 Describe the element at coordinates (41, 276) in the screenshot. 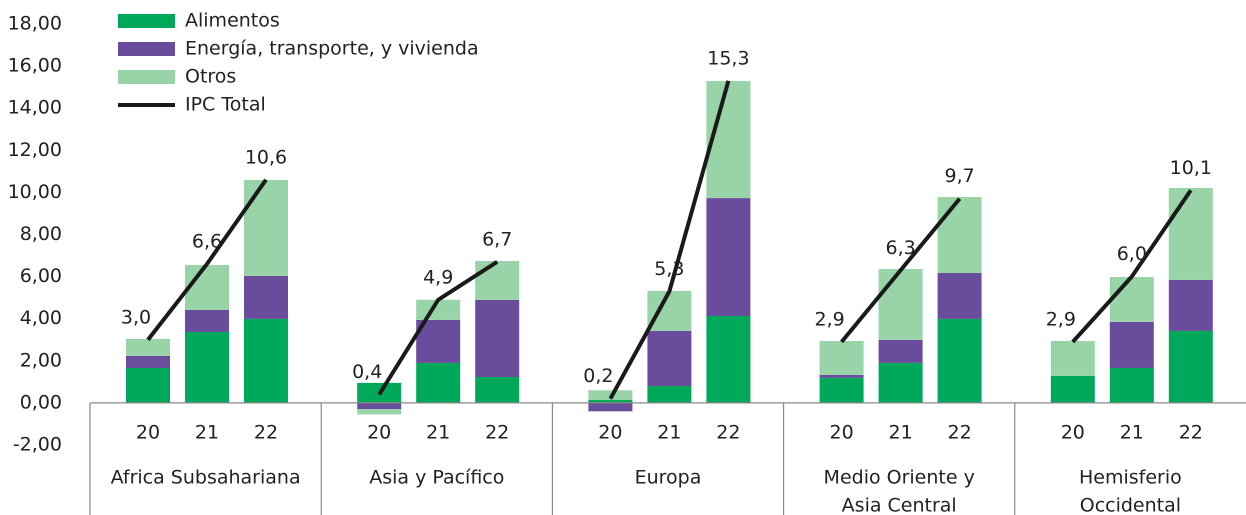

I see `y-tick-label: 6,00` at that location.